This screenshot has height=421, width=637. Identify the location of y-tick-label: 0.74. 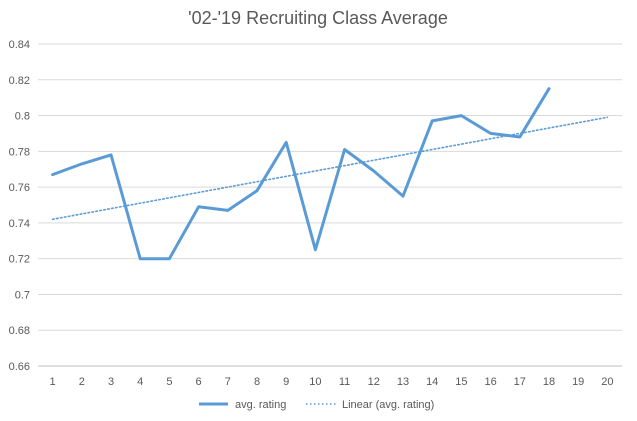
(19, 224).